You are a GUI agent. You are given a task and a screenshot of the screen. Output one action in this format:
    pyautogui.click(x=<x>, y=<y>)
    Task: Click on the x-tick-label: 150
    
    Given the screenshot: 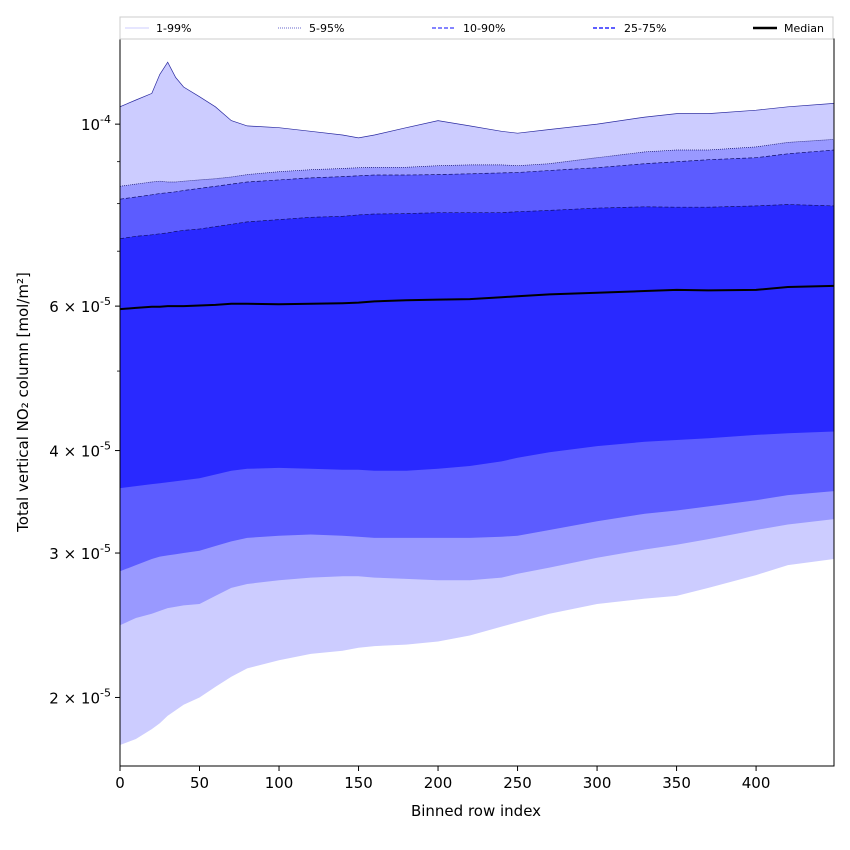 What is the action you would take?
    pyautogui.click(x=358, y=783)
    